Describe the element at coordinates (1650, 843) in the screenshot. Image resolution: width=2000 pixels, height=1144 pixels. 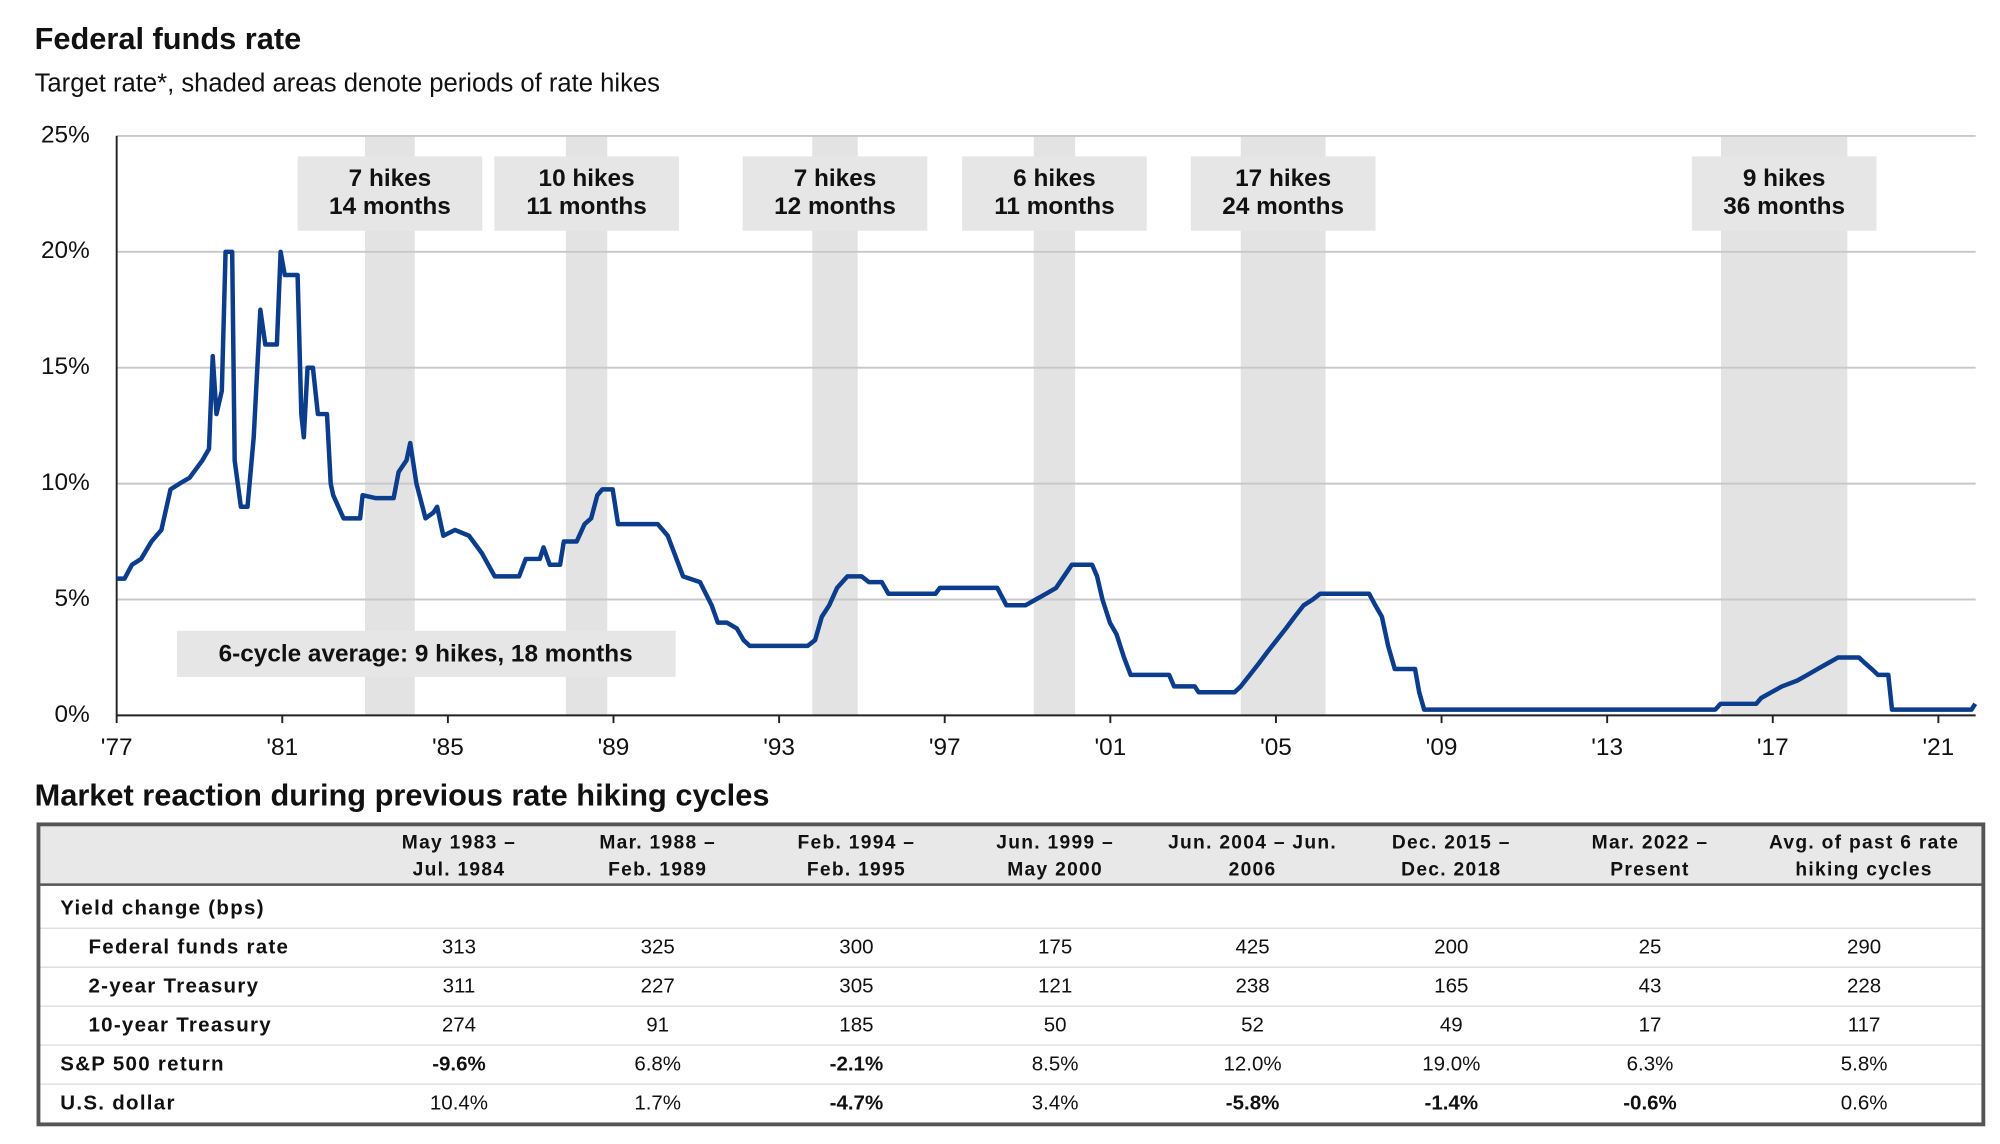
I see `column-header: Mar. 2022 –` at that location.